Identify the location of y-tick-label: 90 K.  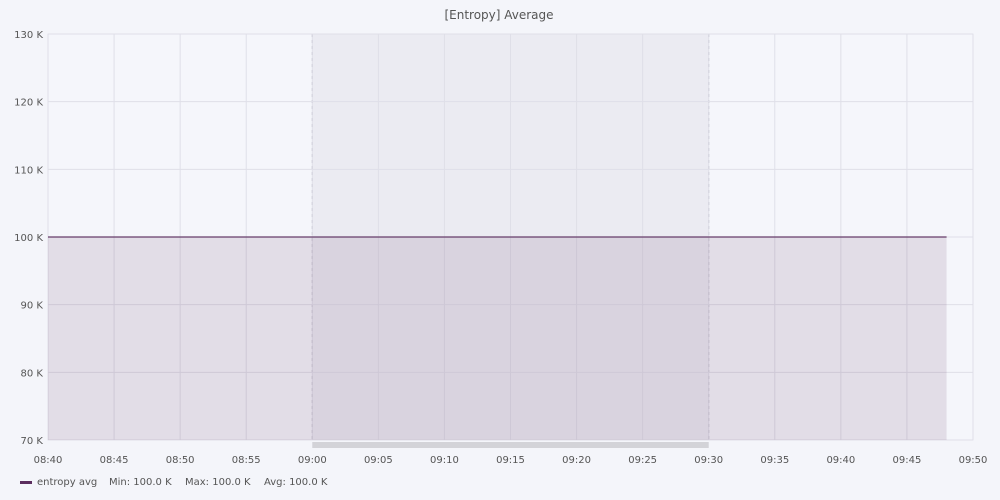
(32, 306).